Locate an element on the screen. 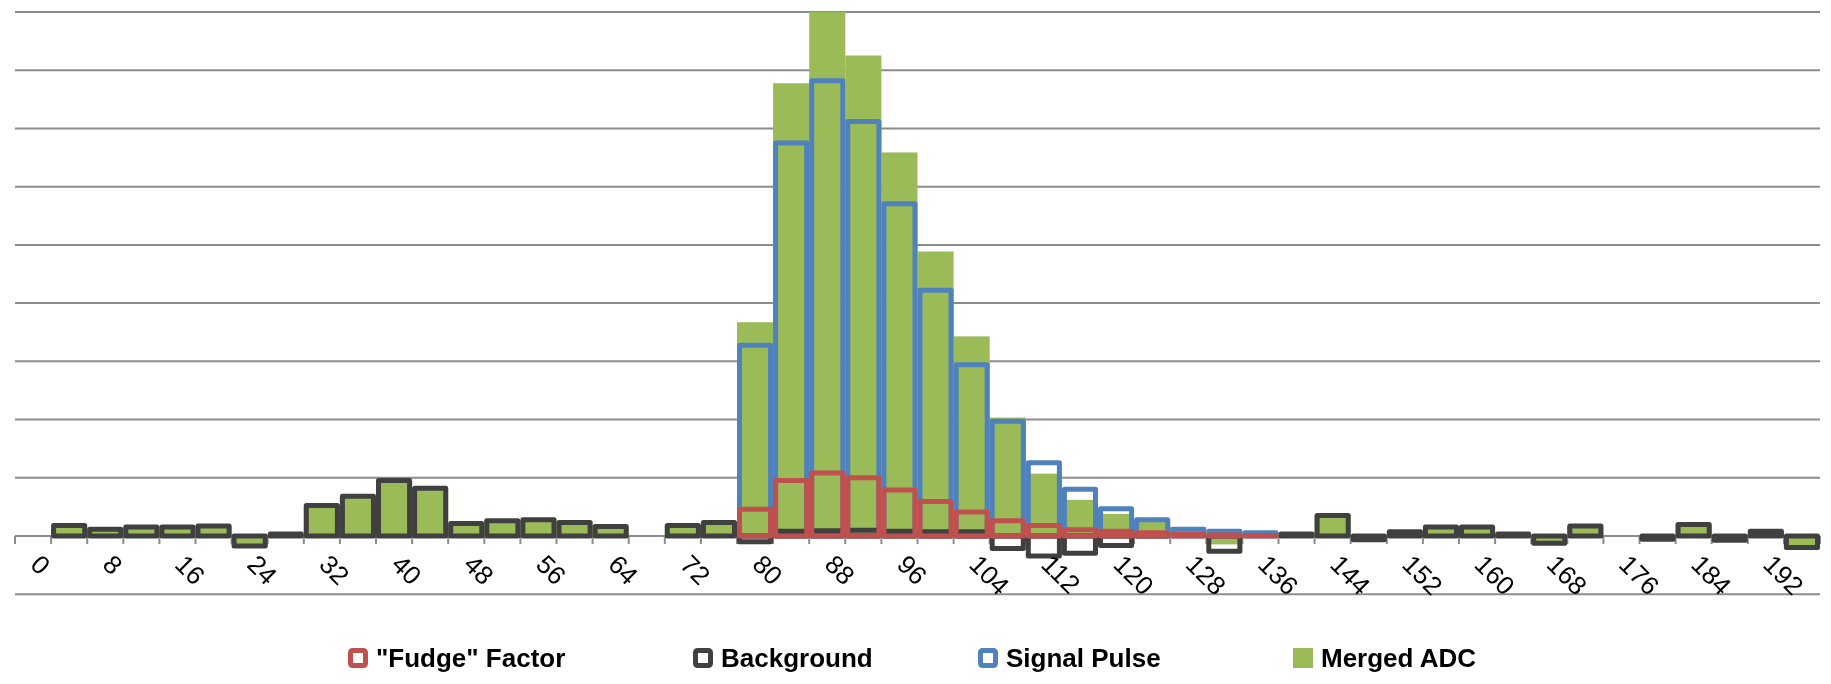  x-tick-label: 24 is located at coordinates (262, 570).